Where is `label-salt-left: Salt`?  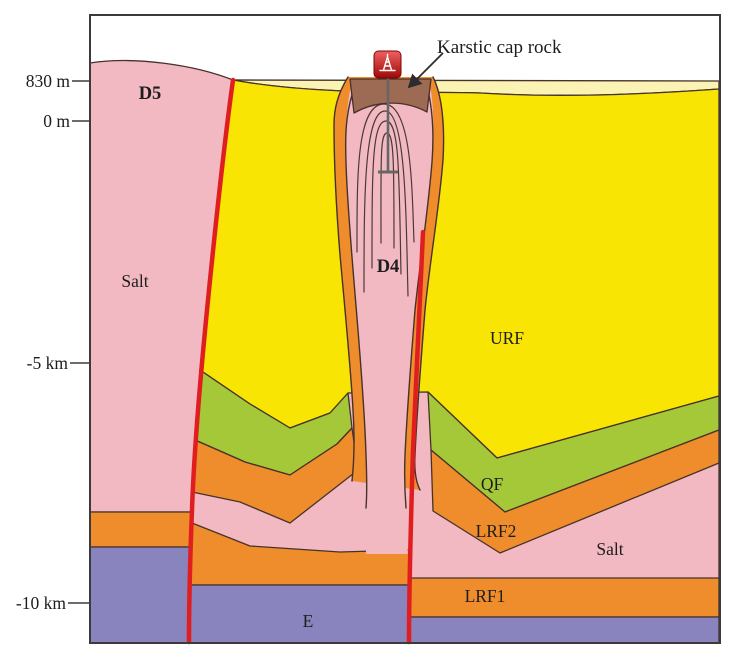
label-salt-left: Salt is located at coordinates (134, 281).